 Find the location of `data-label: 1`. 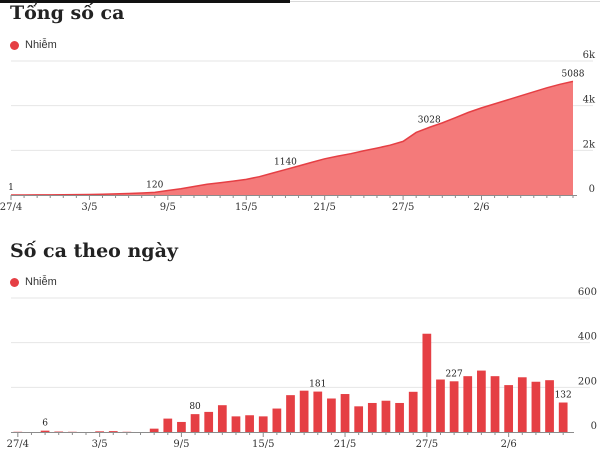

data-label: 1 is located at coordinates (11, 188).